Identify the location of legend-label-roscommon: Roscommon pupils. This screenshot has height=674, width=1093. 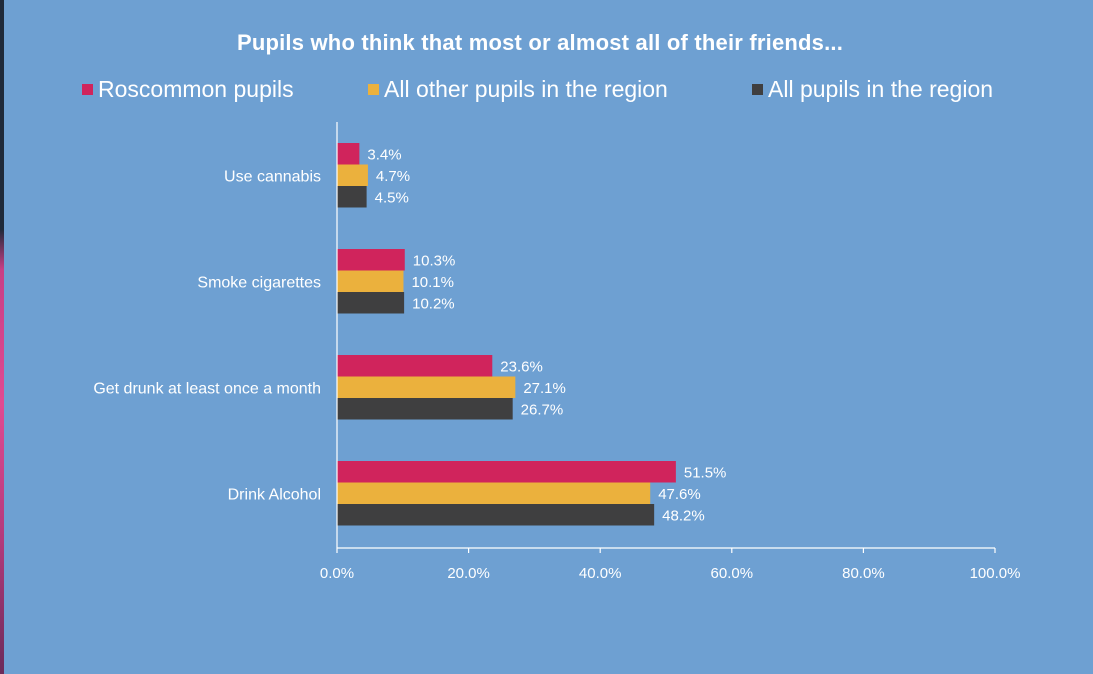
(196, 89).